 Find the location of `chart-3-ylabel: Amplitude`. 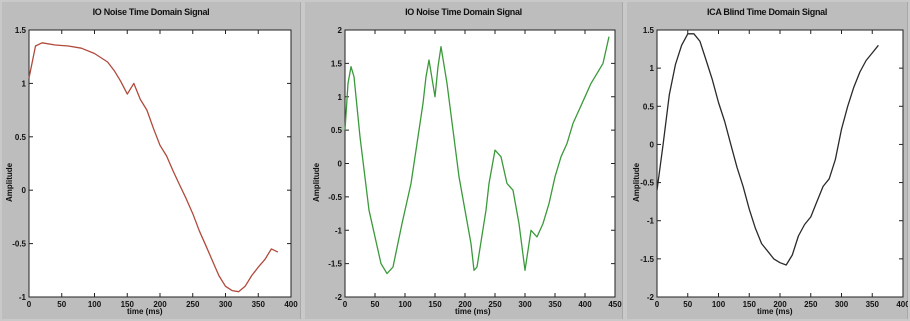

chart-3-ylabel: Amplitude is located at coordinates (636, 182).